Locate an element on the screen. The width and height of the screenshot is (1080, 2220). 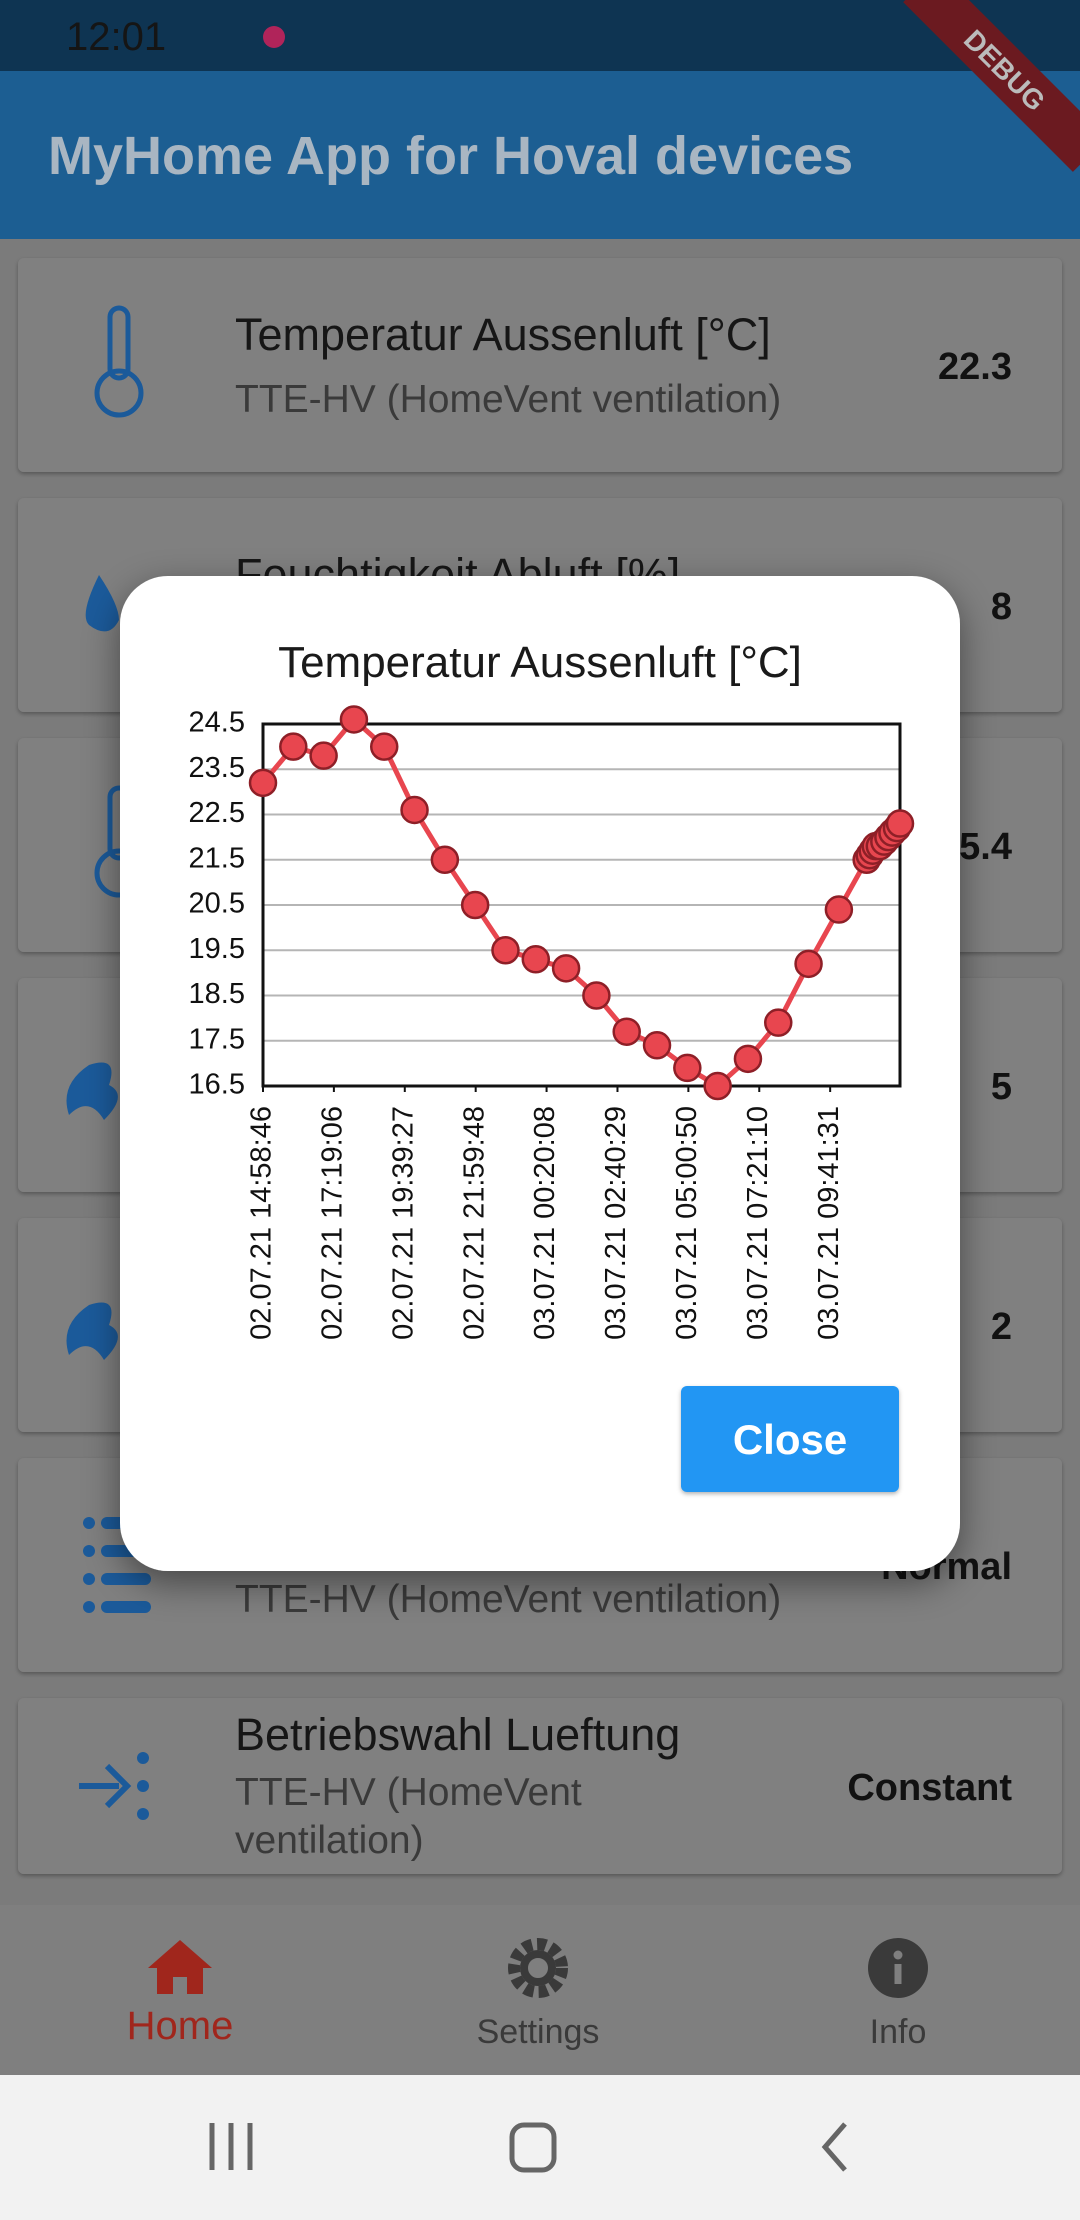
chart-title: Temperatur Aussenluft [°C] is located at coordinates (540, 662).